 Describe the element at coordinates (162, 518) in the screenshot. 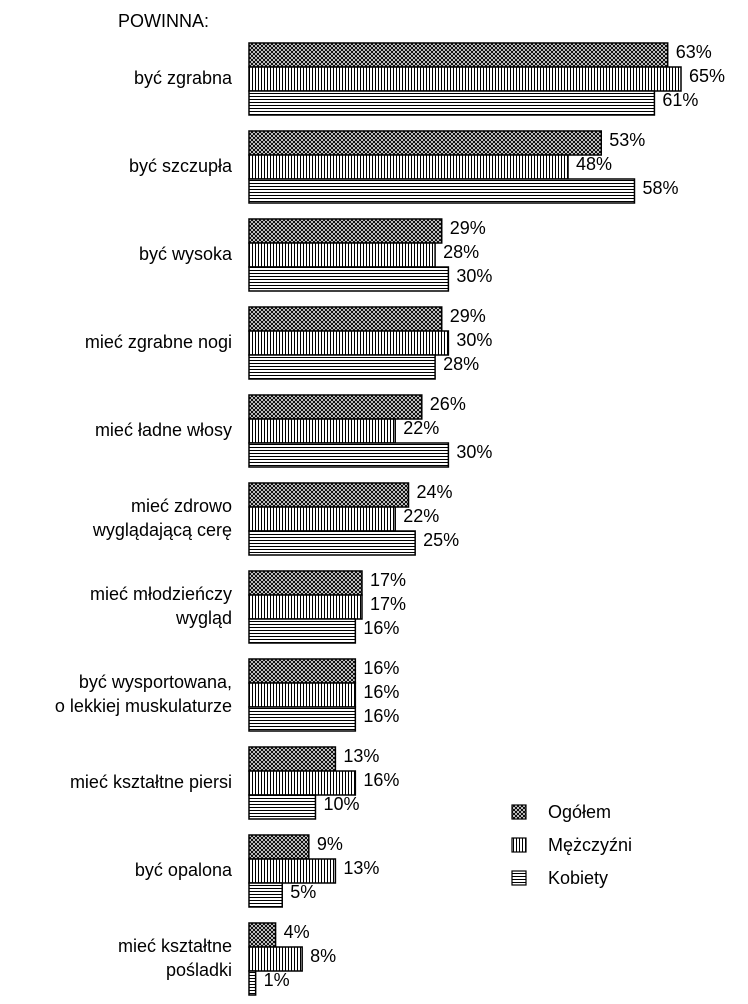

I see `category-label: mieć zdrowo wyglądającą cerę` at that location.